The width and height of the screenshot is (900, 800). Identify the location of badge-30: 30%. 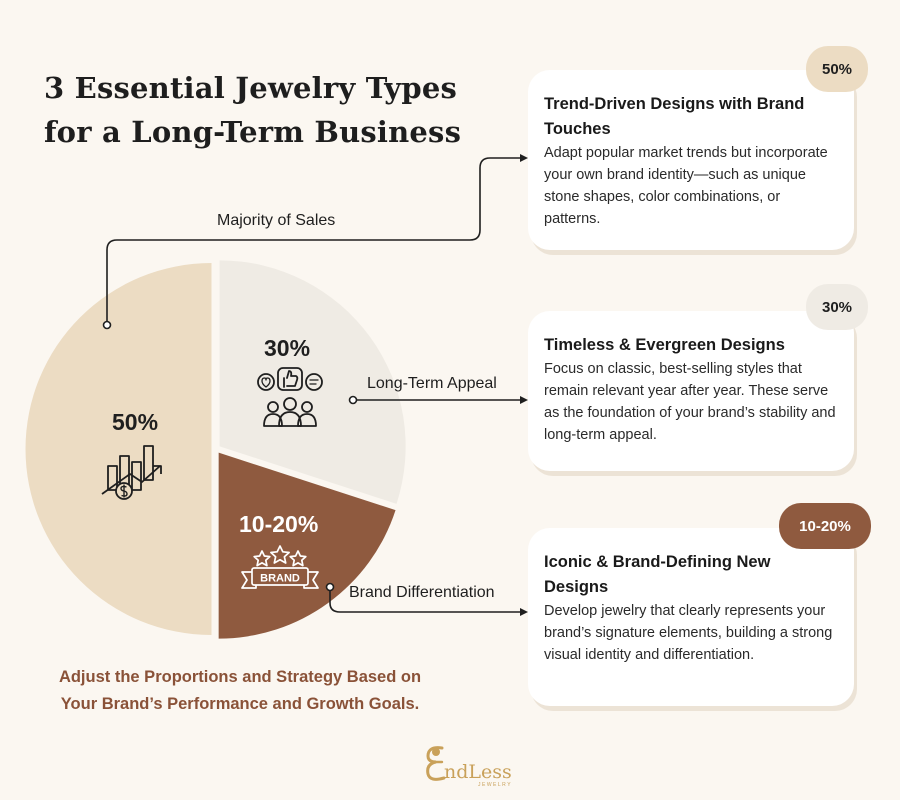
(837, 307).